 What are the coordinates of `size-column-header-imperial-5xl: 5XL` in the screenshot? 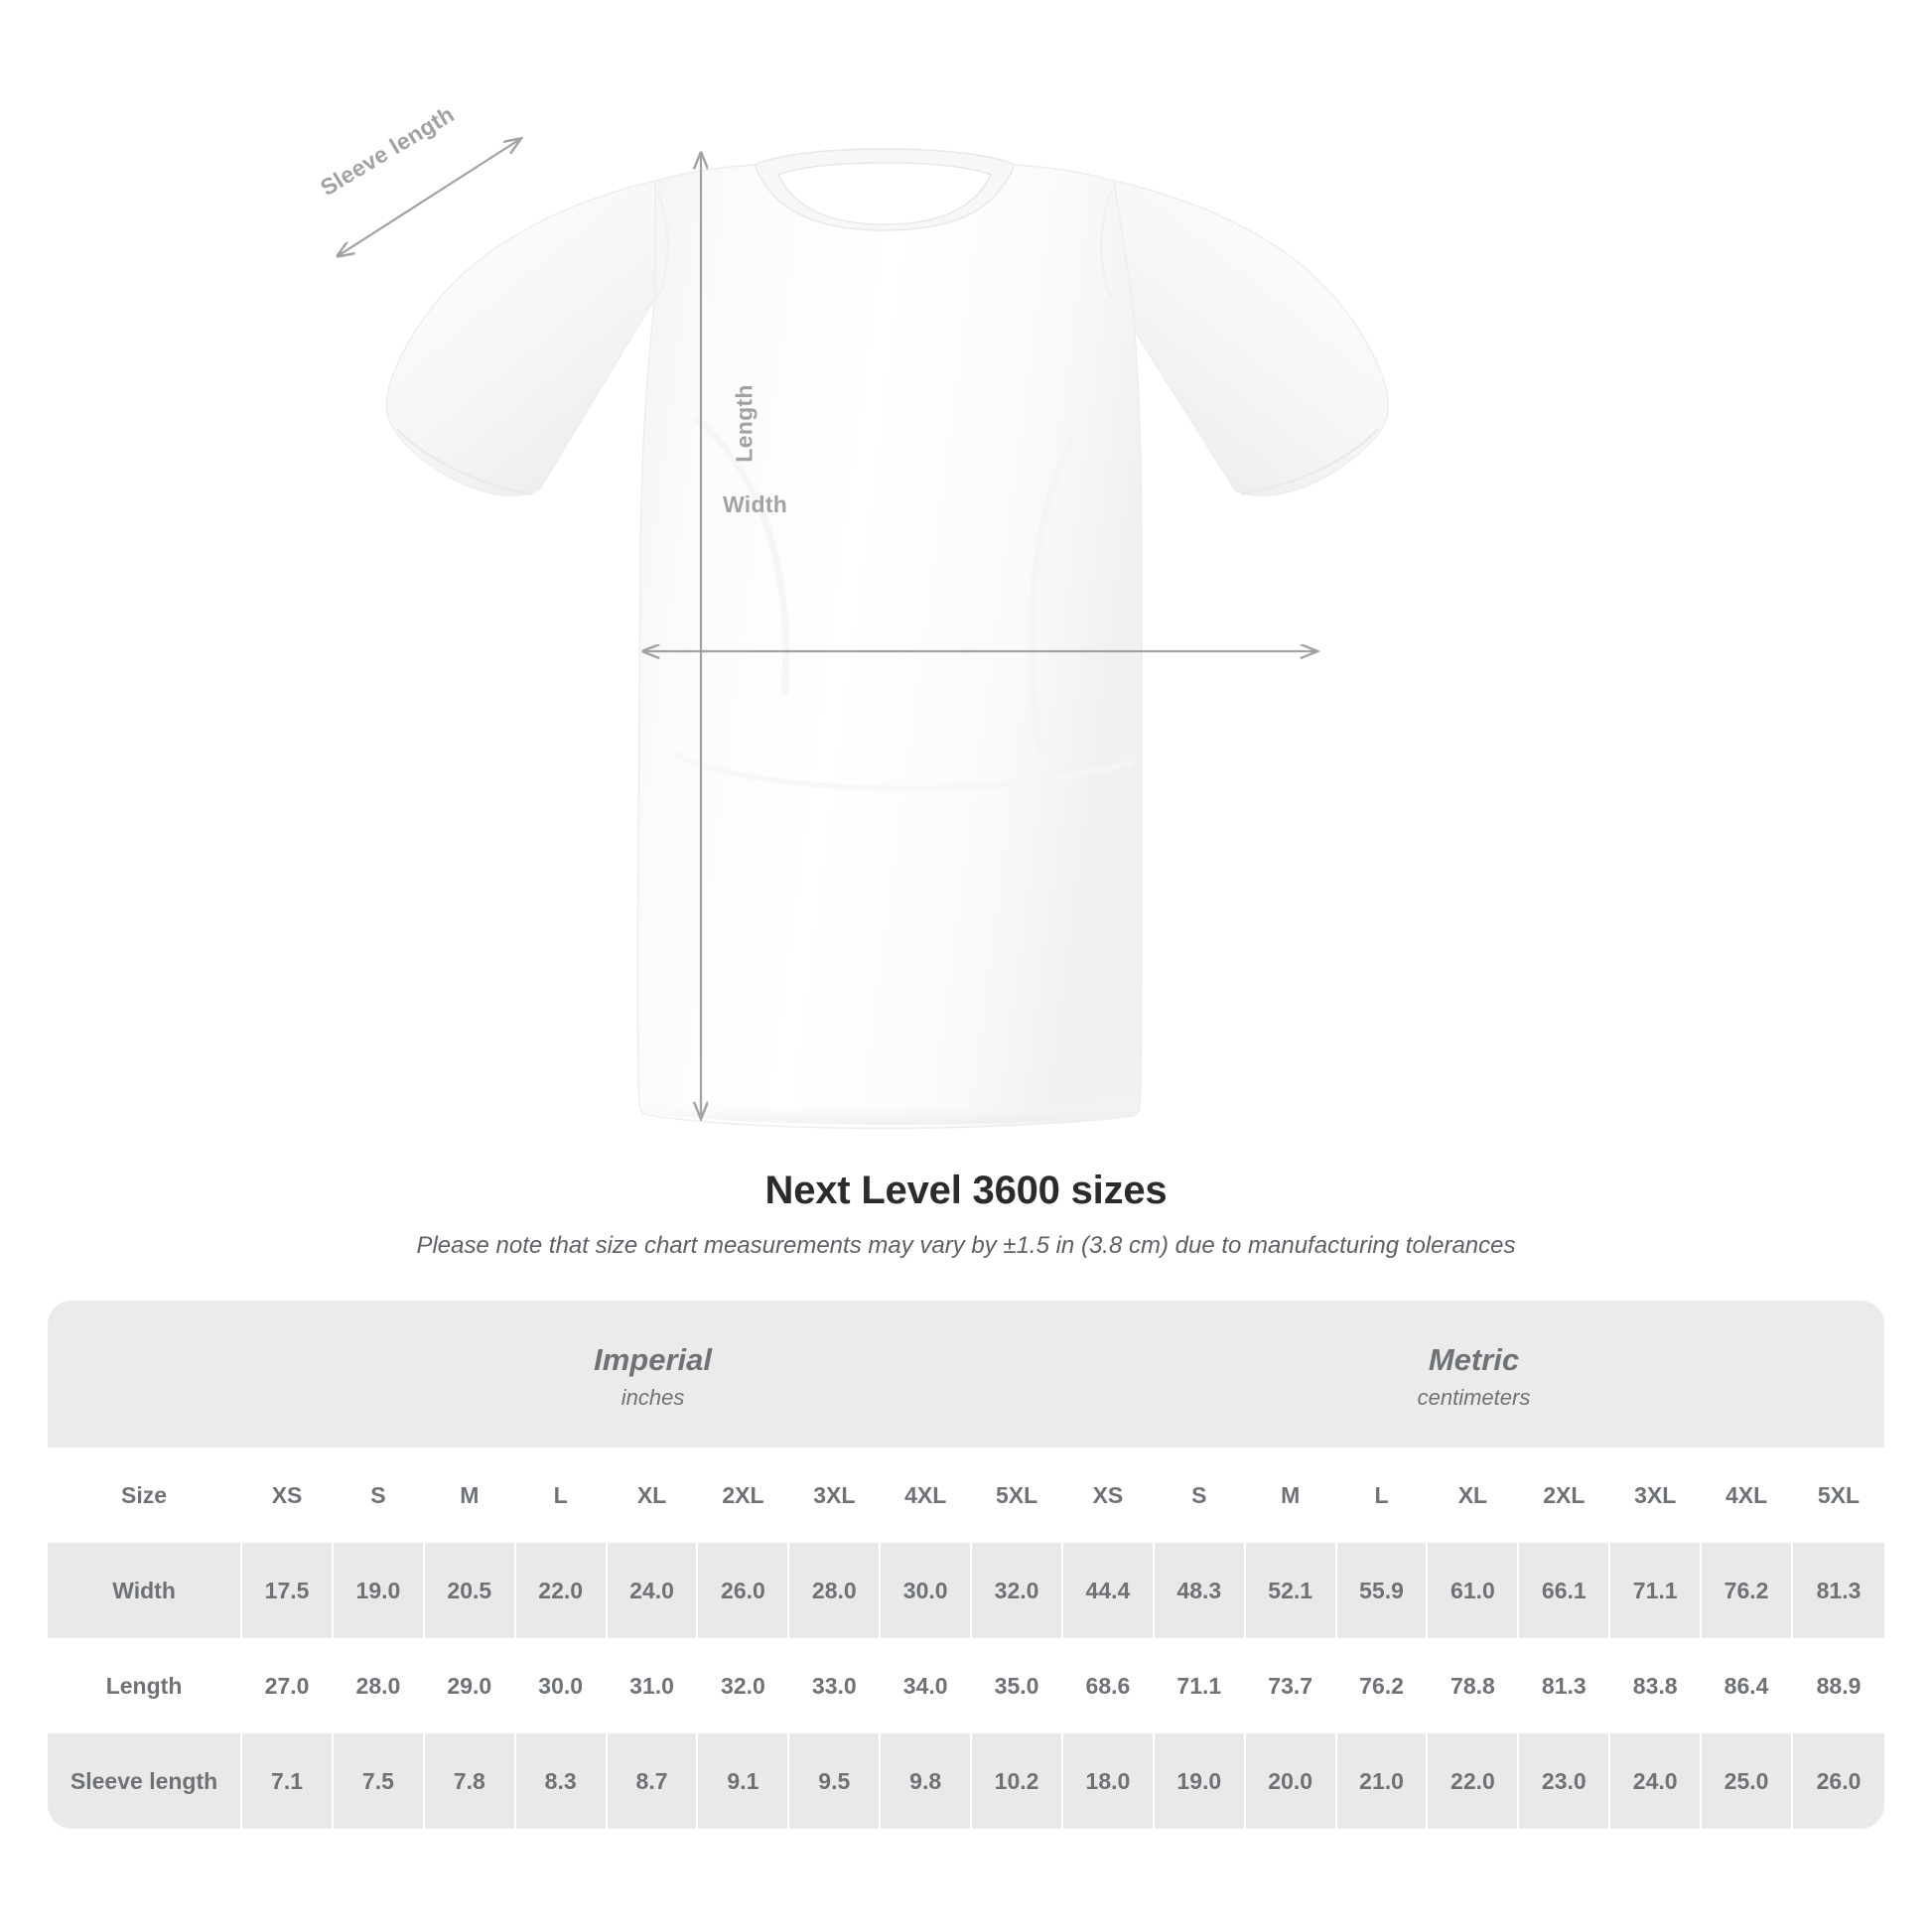 It's located at (1018, 1496).